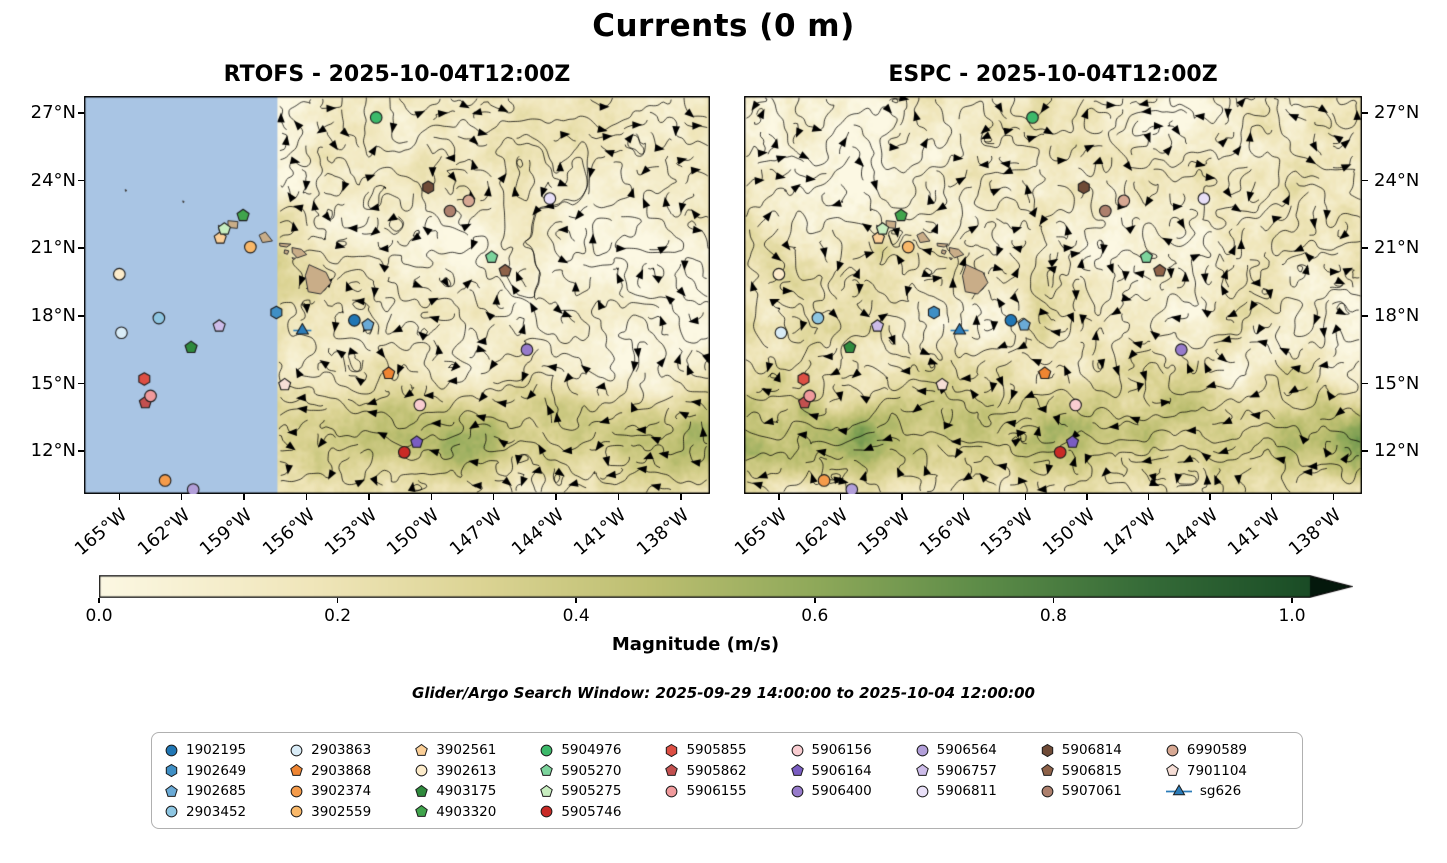 This screenshot has height=863, width=1447. I want to click on legend-label: sg626, so click(1220, 791).